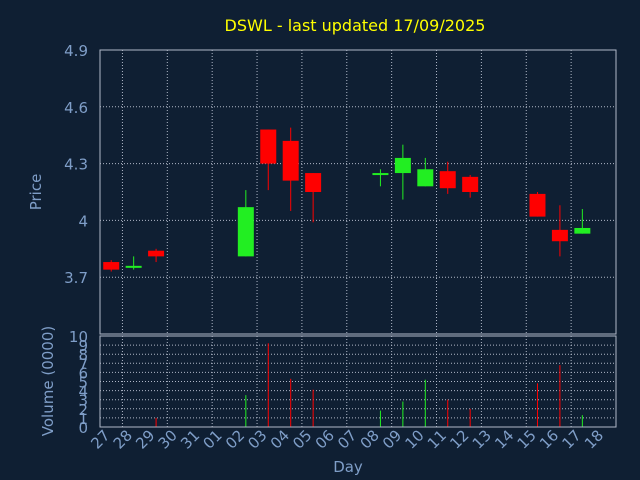 Image resolution: width=640 pixels, height=480 pixels. What do you see at coordinates (76, 51) in the screenshot?
I see `price-tick-label: 4.9` at bounding box center [76, 51].